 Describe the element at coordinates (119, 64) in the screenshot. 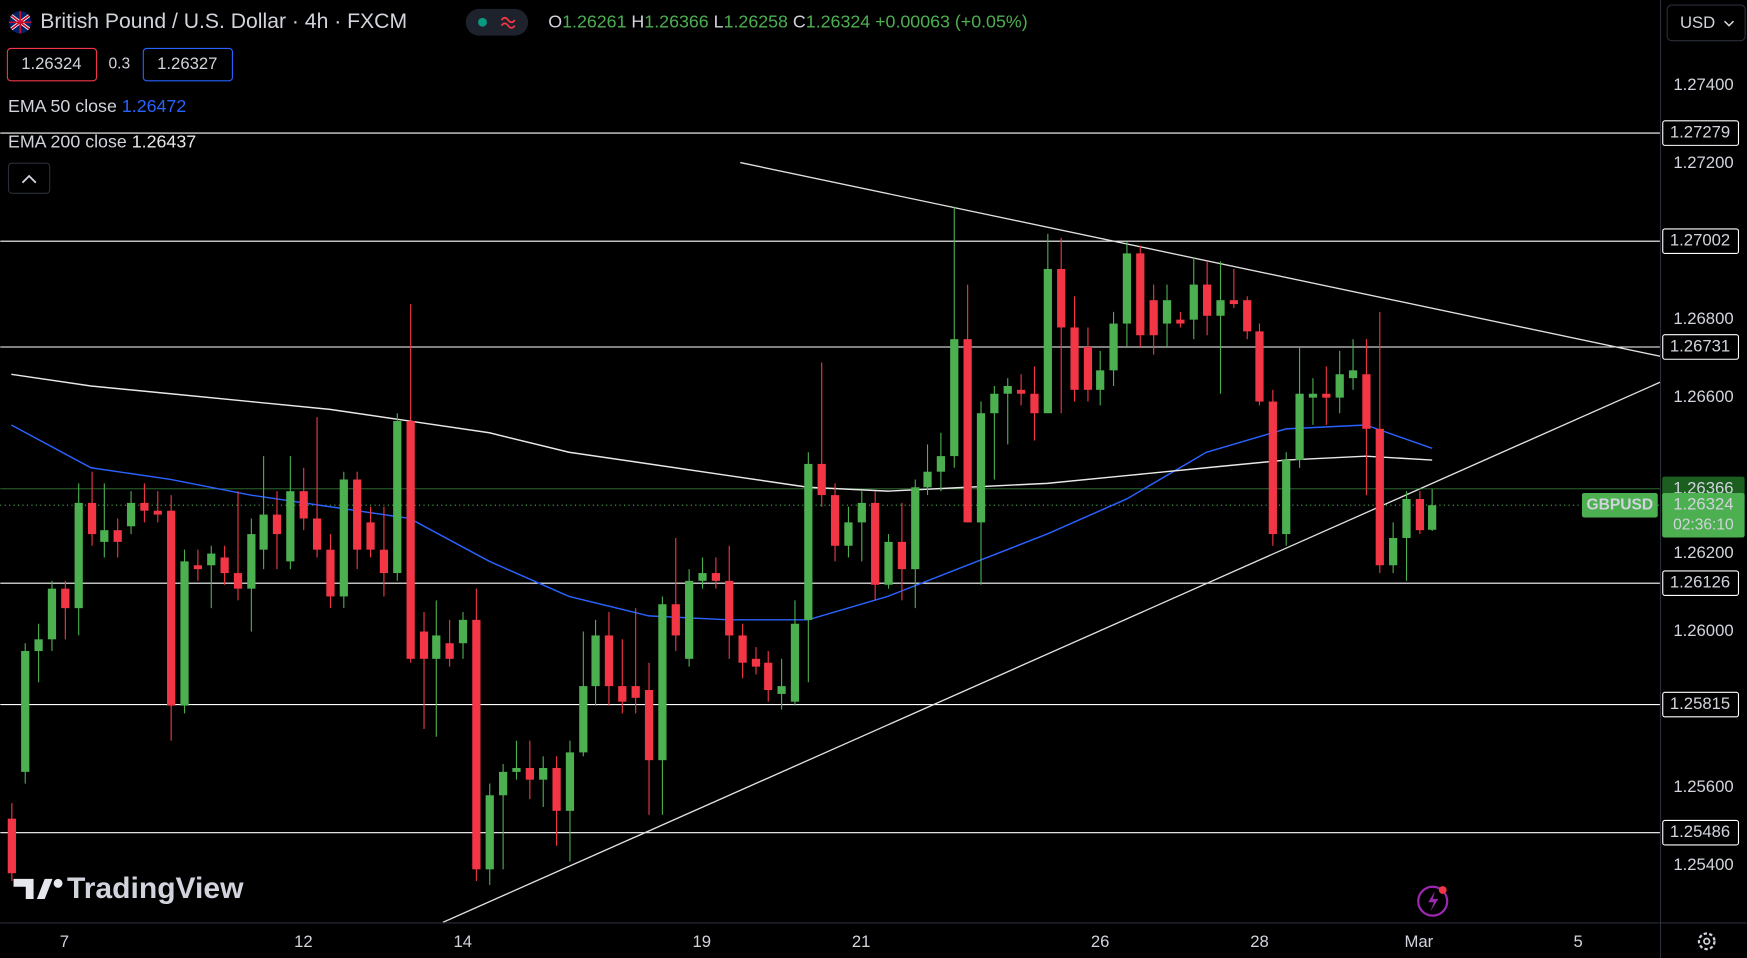

I see `bid-ask: 1.26324 0.3 1.26327` at that location.